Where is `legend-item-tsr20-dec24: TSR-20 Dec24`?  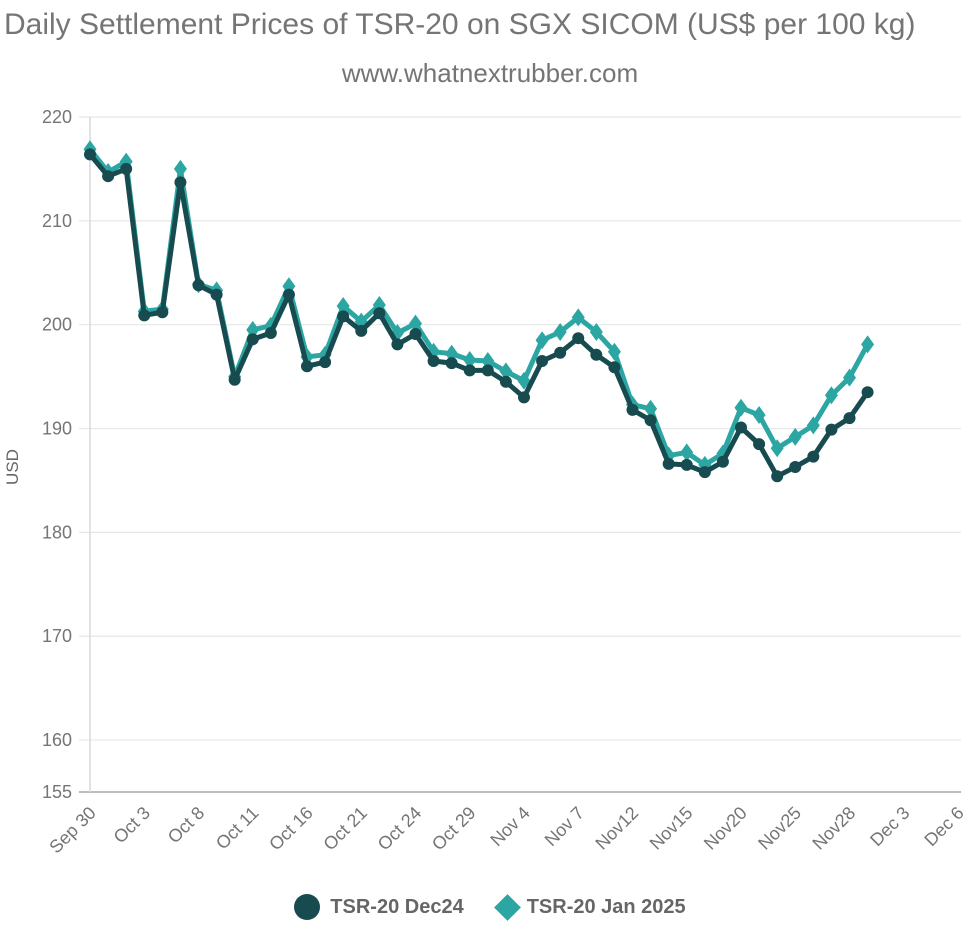 legend-item-tsr20-dec24: TSR-20 Dec24 is located at coordinates (379, 907).